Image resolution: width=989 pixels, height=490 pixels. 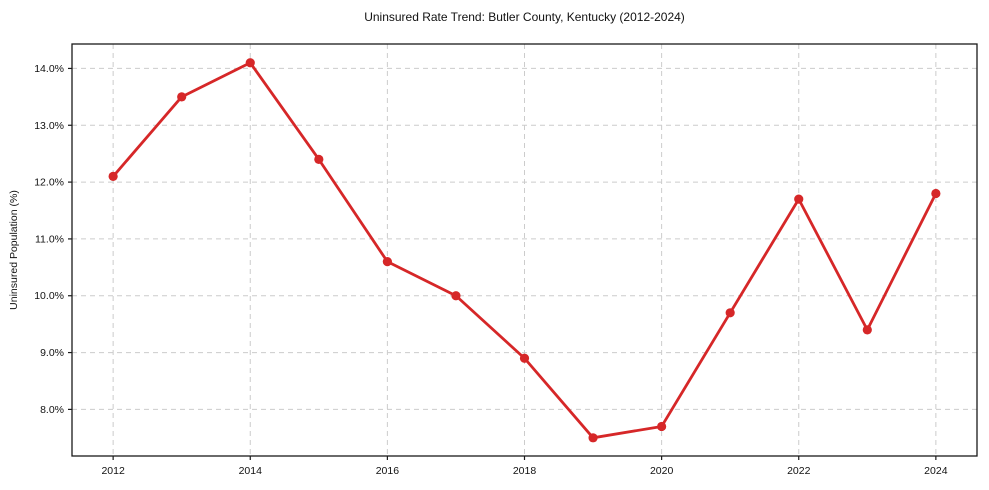 What do you see at coordinates (52, 353) in the screenshot?
I see `y-tick-label: 9.0%` at bounding box center [52, 353].